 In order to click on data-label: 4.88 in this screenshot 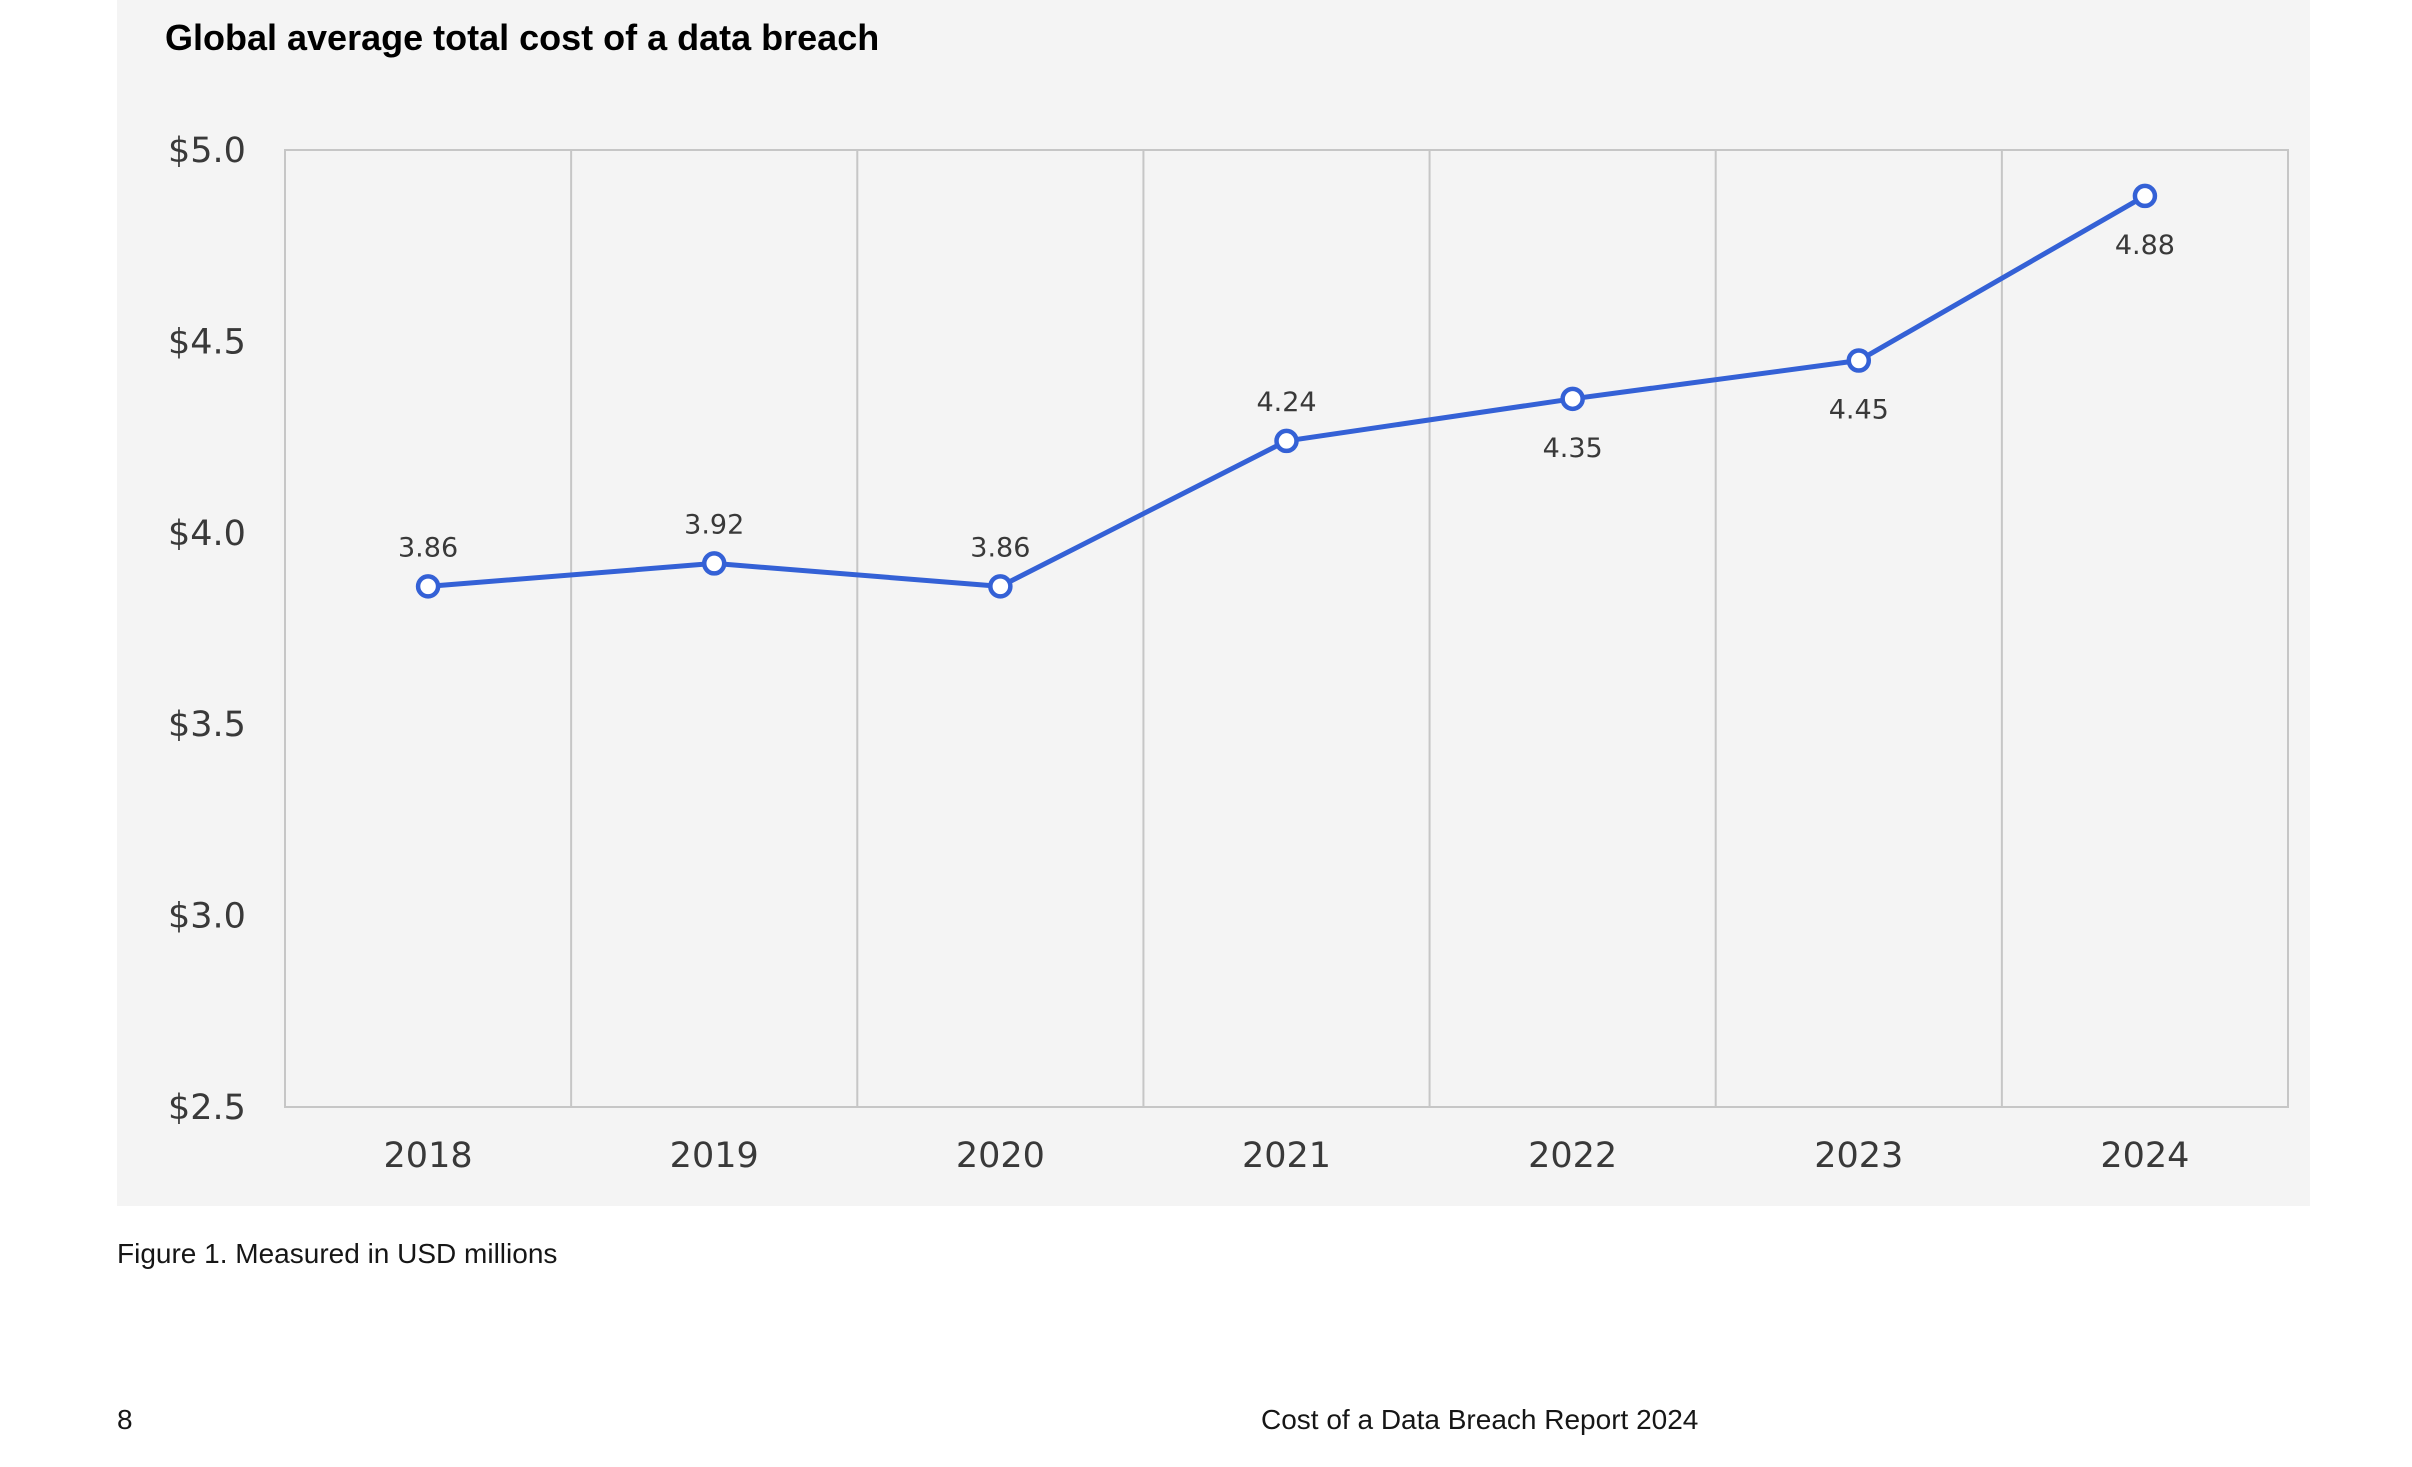, I will do `click(2145, 245)`.